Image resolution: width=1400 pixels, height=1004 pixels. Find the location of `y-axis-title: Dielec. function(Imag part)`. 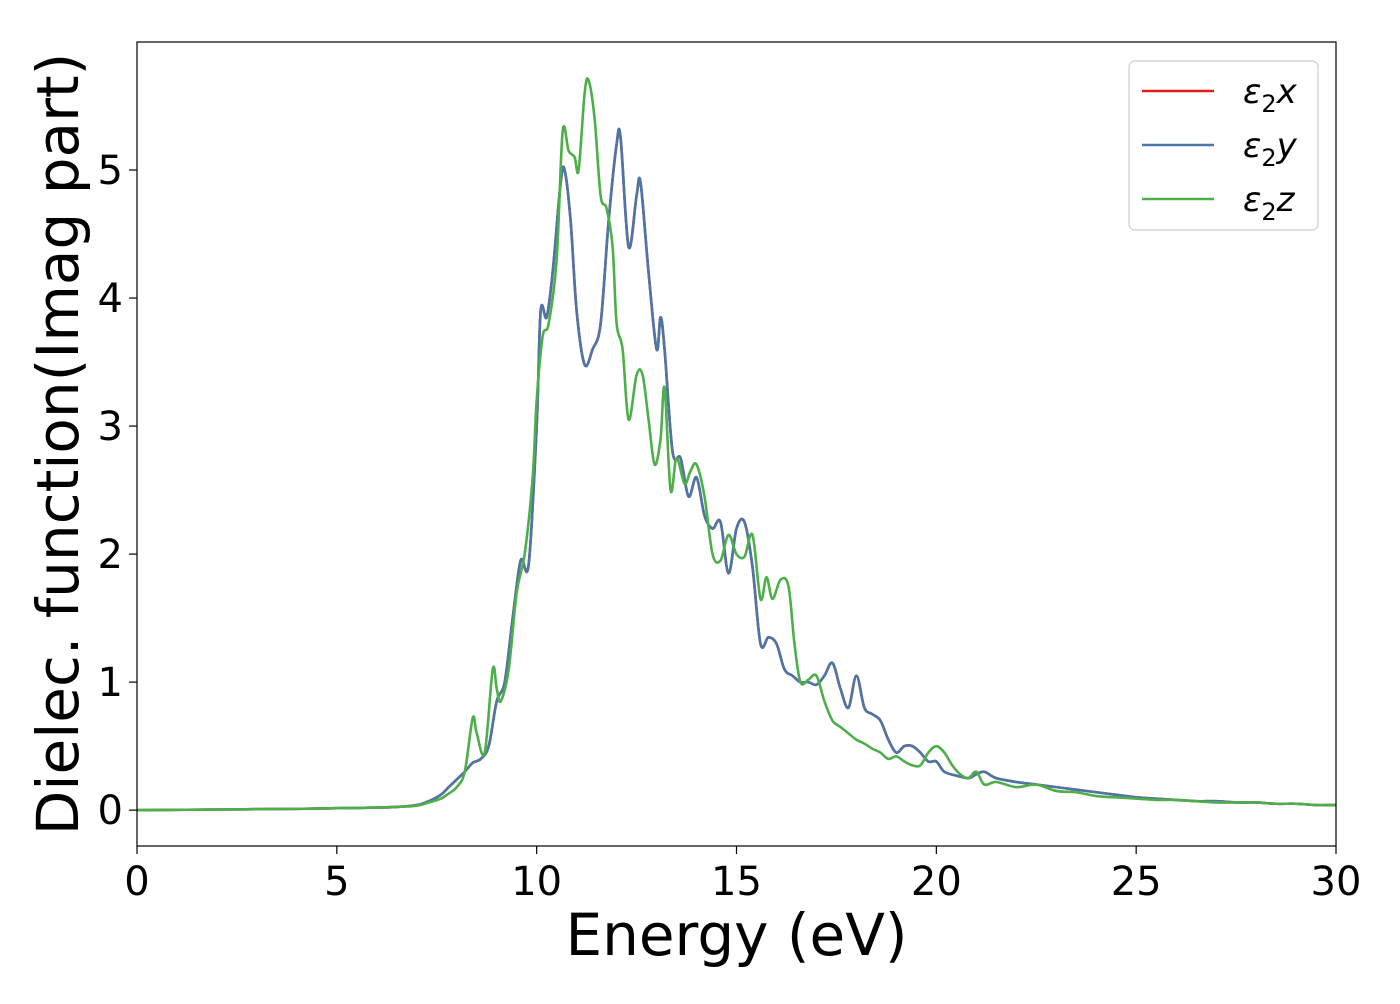

y-axis-title: Dielec. function(Imag part) is located at coordinates (58, 444).